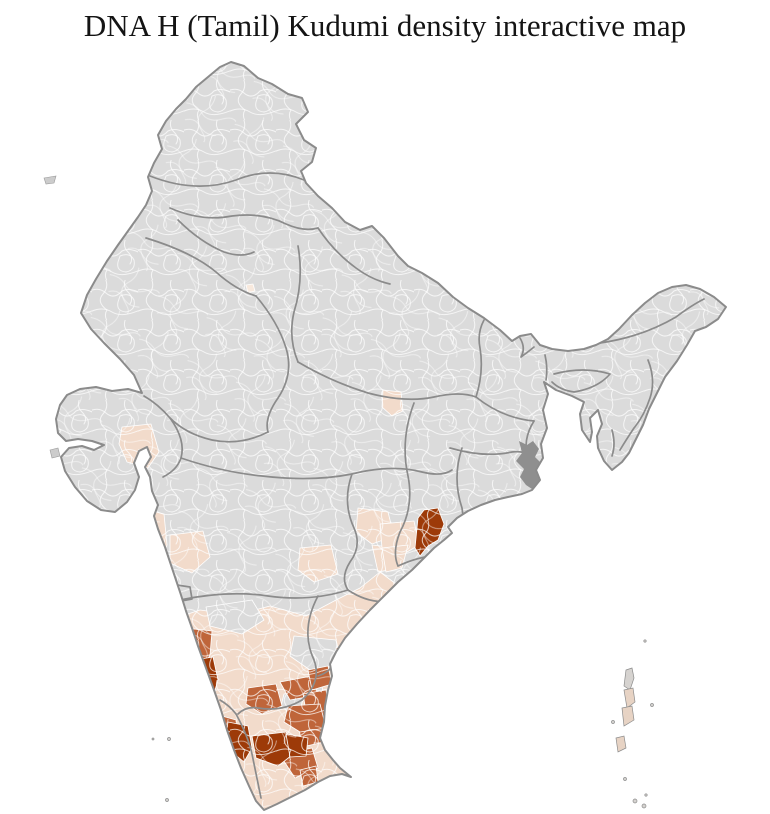 Image resolution: width=770 pixels, height=814 pixels. I want to click on andaman-islet-east, so click(652, 705).